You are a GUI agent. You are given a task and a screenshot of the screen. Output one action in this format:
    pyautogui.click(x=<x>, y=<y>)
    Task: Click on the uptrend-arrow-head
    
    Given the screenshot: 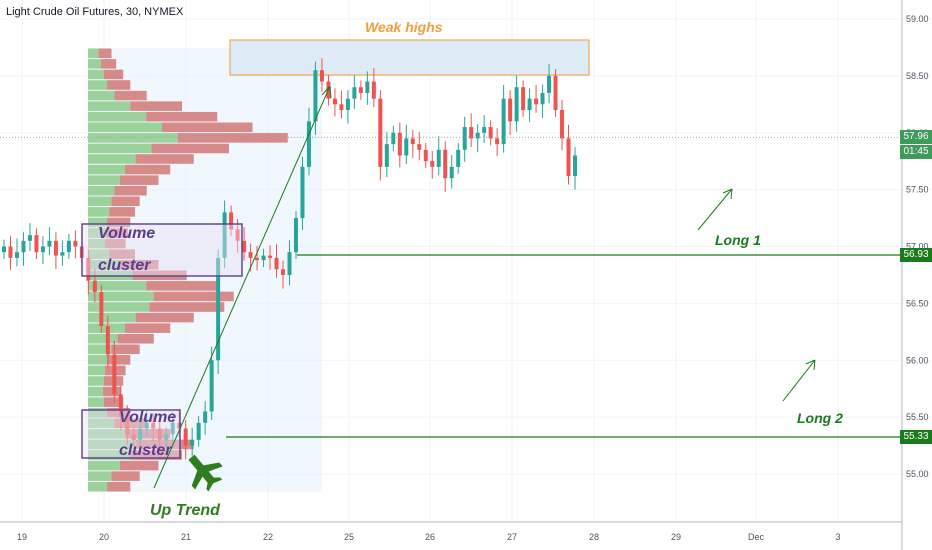 What is the action you would take?
    pyautogui.click(x=326, y=92)
    